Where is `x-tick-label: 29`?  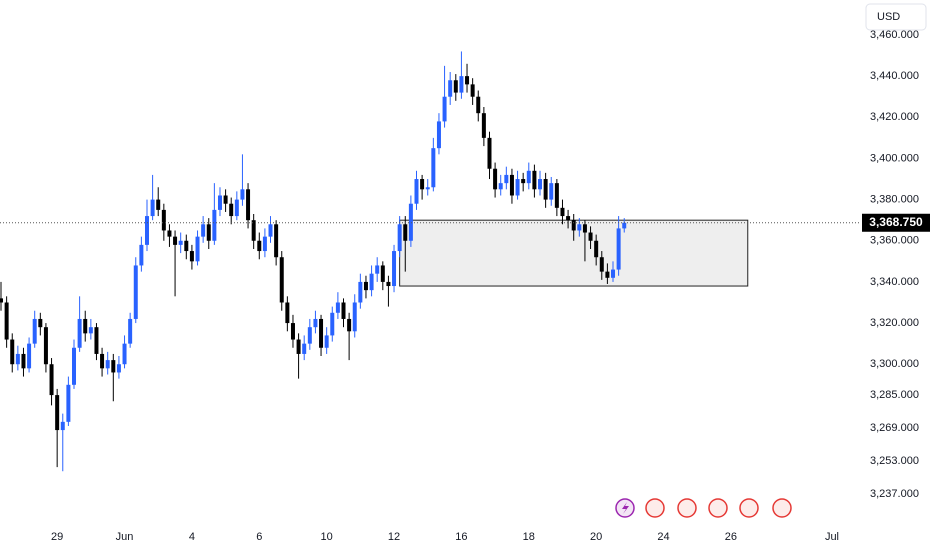 x-tick-label: 29 is located at coordinates (57, 537).